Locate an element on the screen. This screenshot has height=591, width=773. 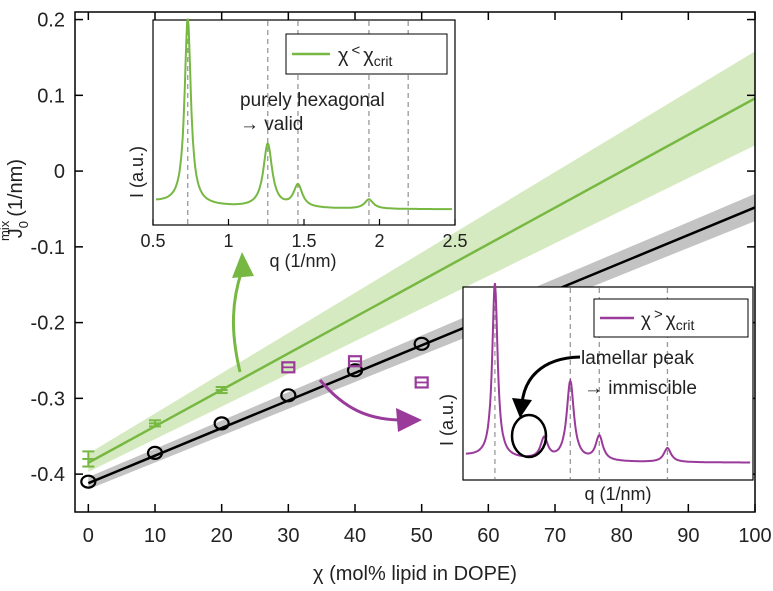
inset1-peak-lines is located at coordinates (298, 122).